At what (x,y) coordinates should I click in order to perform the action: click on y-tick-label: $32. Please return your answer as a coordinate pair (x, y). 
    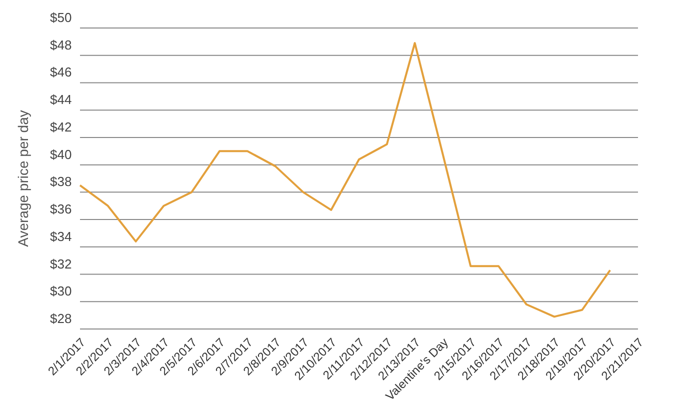
    Looking at the image, I should click on (61, 264).